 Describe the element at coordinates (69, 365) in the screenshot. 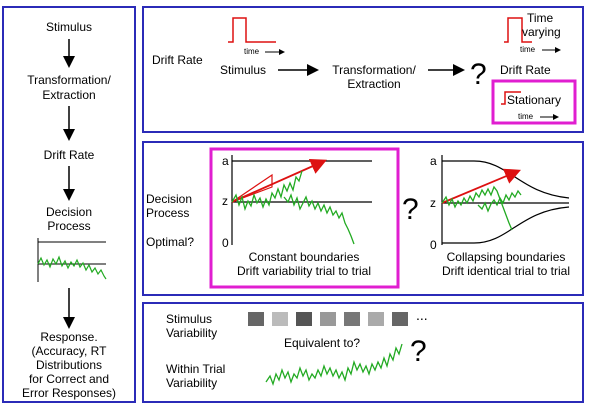

I see `flow-response-line3: Distributions` at that location.